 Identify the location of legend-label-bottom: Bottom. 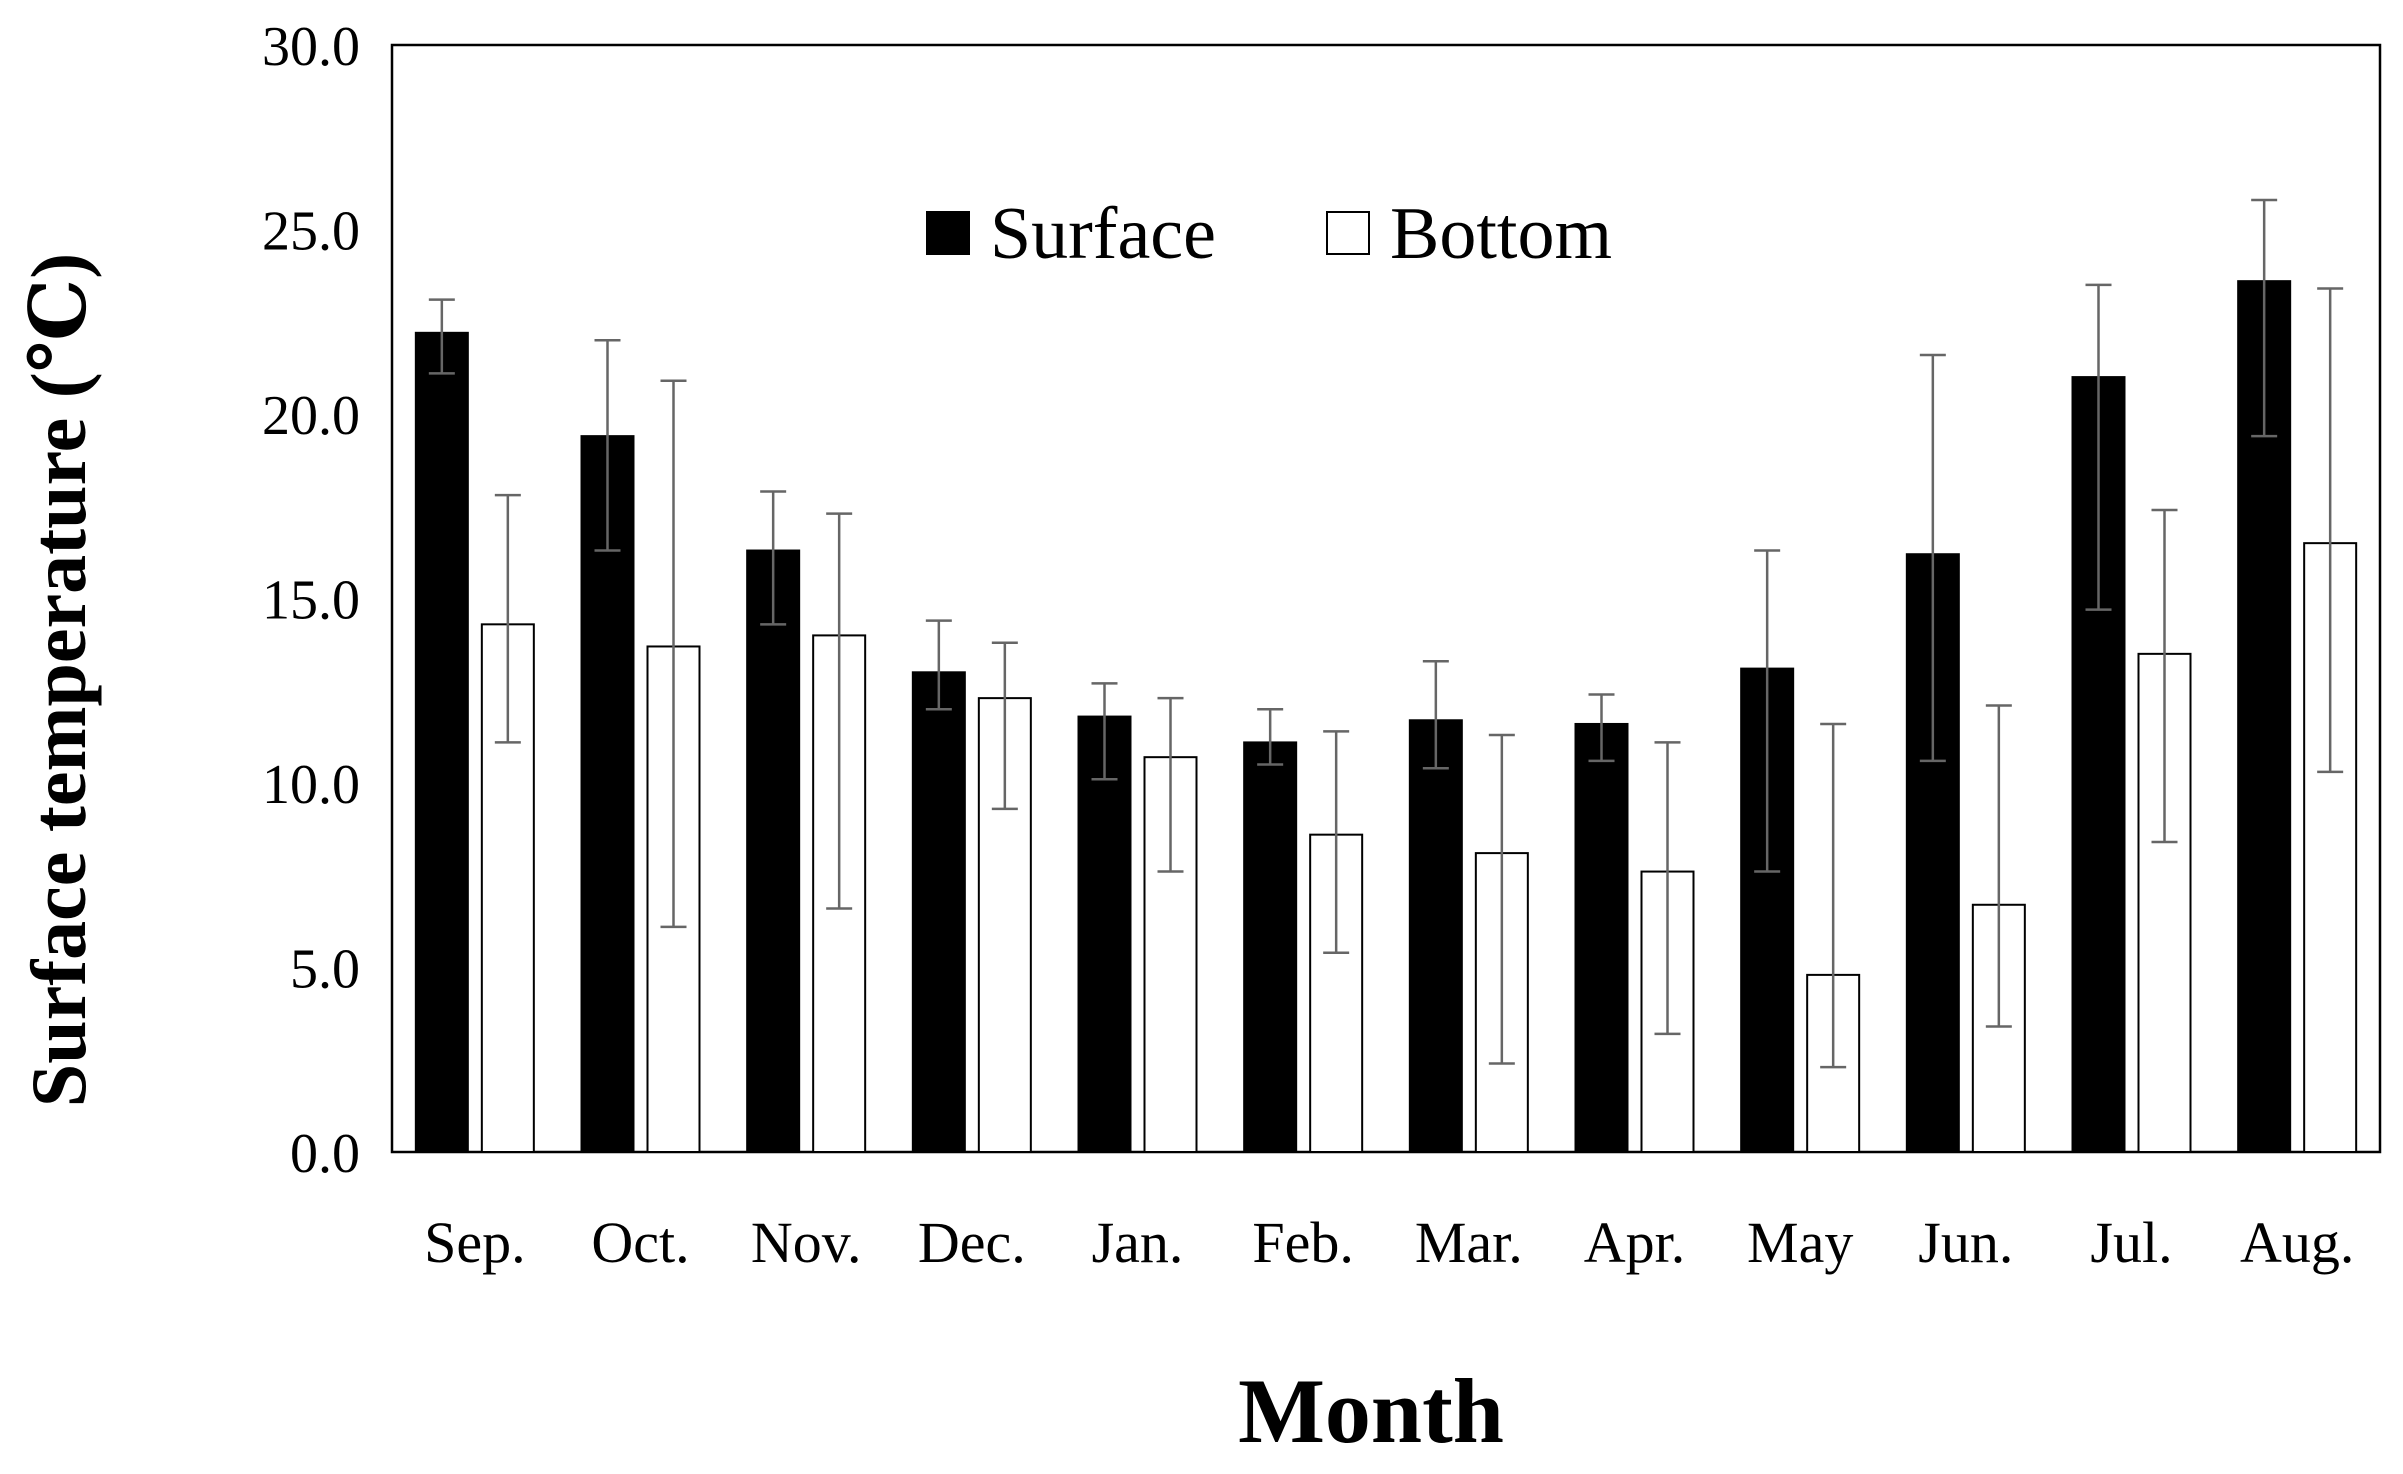
(1501, 234).